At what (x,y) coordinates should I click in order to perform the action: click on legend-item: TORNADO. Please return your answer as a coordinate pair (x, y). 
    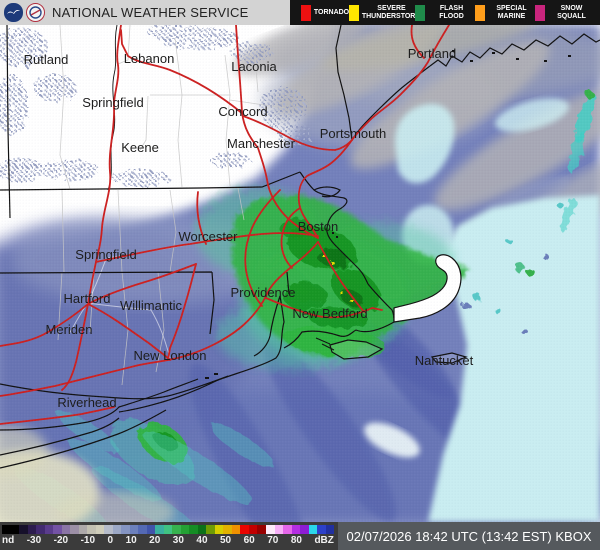
    Looking at the image, I should click on (325, 12).